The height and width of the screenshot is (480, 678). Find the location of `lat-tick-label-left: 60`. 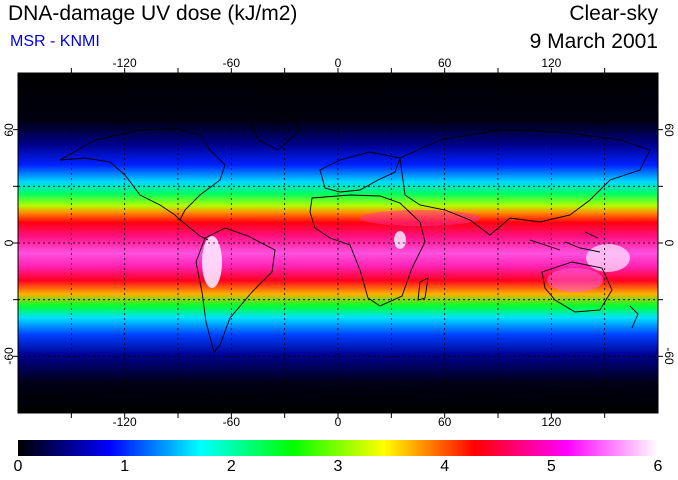

lat-tick-label-left: 60 is located at coordinates (9, 129).